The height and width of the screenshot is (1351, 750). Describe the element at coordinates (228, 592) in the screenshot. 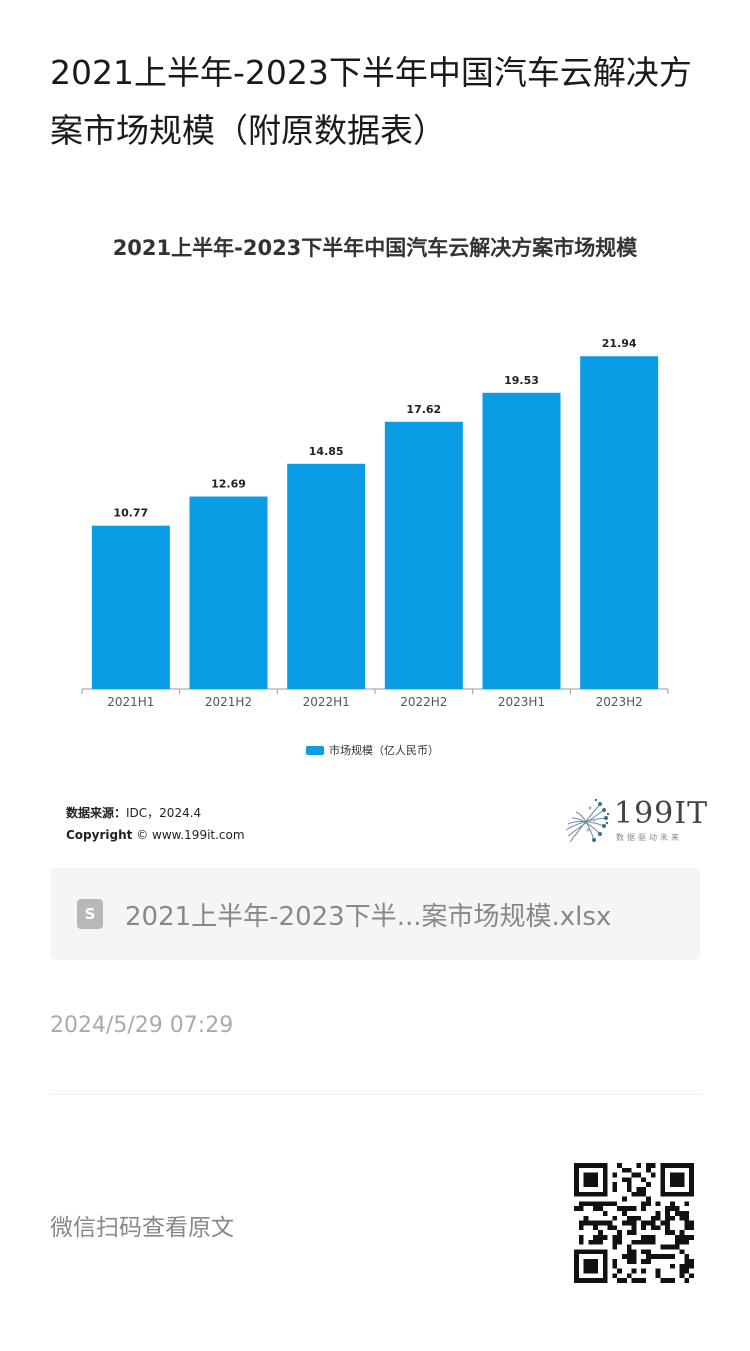

I see `bar-2021H2` at that location.